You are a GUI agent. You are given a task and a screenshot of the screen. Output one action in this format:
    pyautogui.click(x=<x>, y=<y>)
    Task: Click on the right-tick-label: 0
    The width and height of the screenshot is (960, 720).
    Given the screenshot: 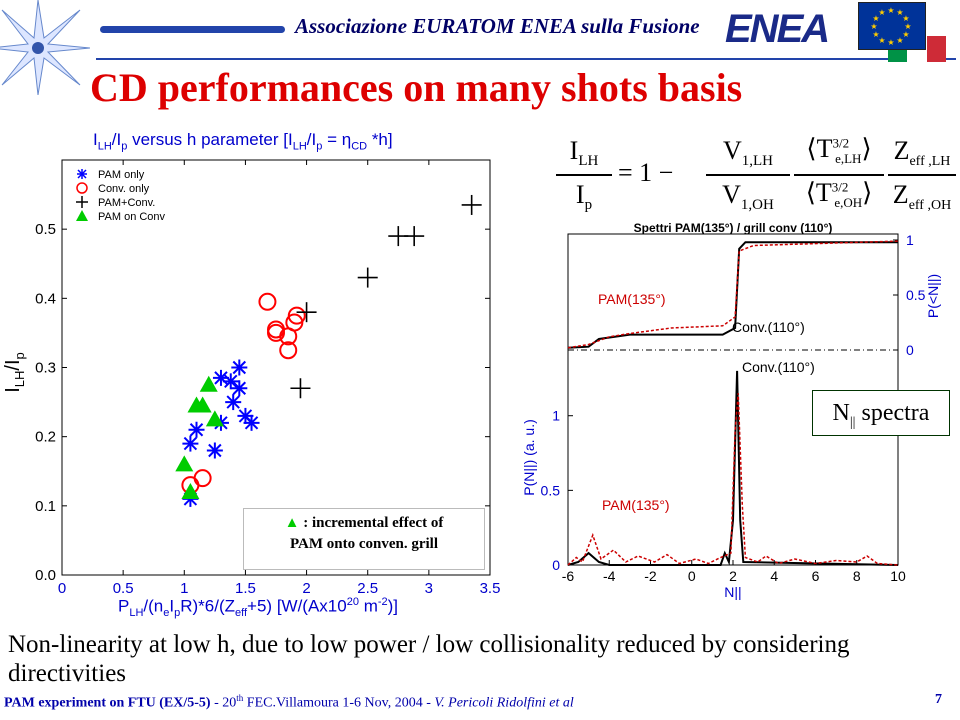 What is the action you would take?
    pyautogui.click(x=910, y=350)
    